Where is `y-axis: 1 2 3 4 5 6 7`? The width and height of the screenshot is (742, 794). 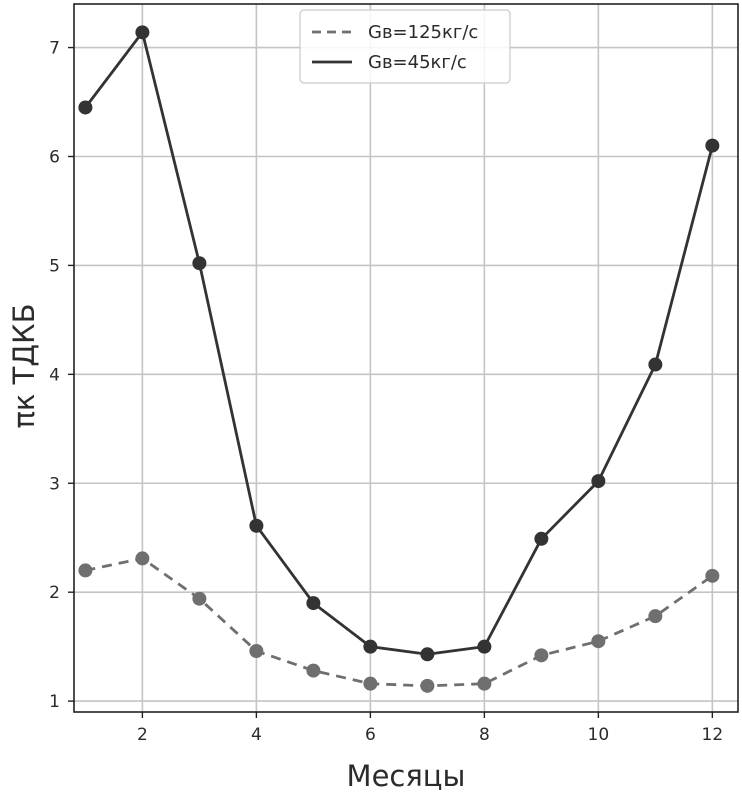
y-axis: 1 2 3 4 5 6 7 is located at coordinates (61, 375).